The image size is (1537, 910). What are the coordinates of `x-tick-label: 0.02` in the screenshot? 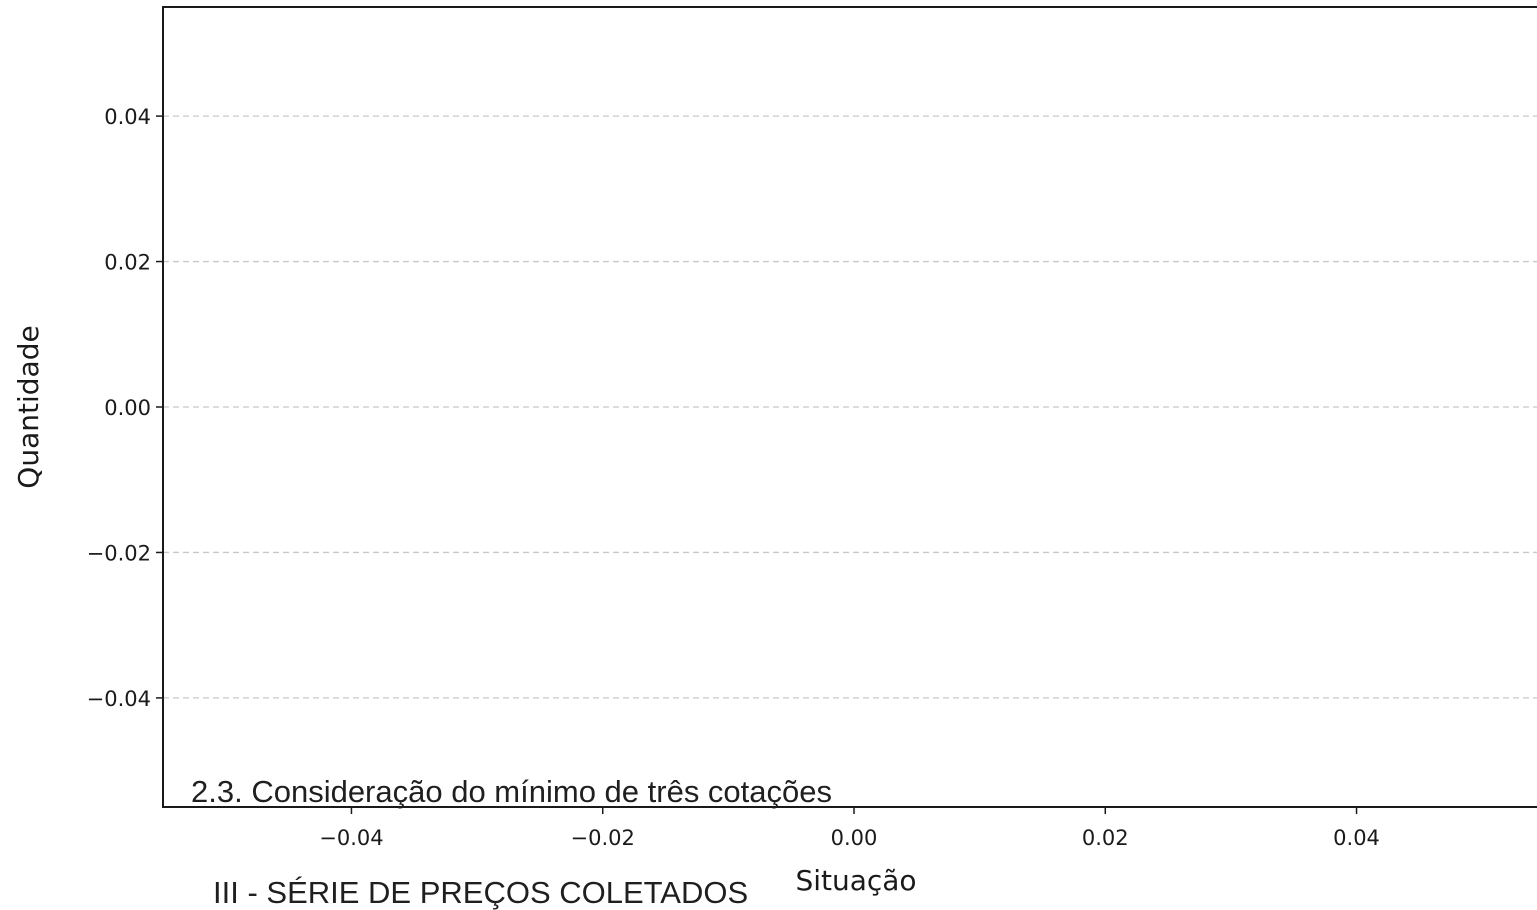 It's located at (1105, 838).